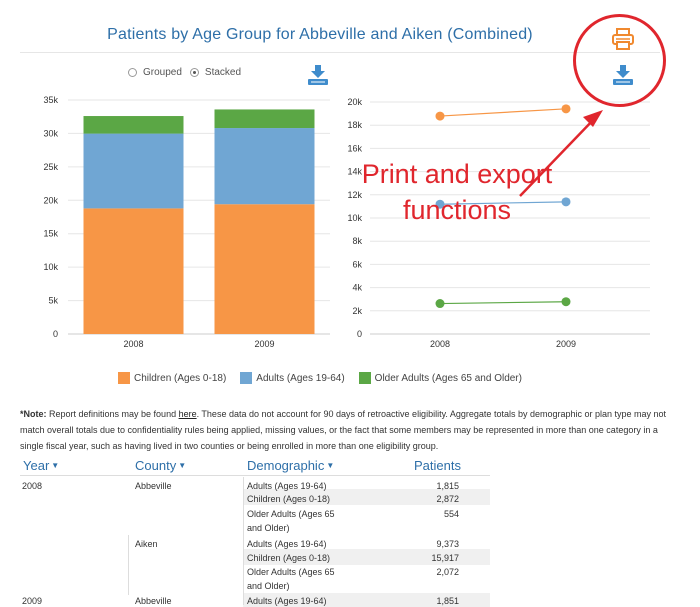 The width and height of the screenshot is (700, 607). What do you see at coordinates (187, 414) in the screenshot?
I see `definitions-link: here` at bounding box center [187, 414].